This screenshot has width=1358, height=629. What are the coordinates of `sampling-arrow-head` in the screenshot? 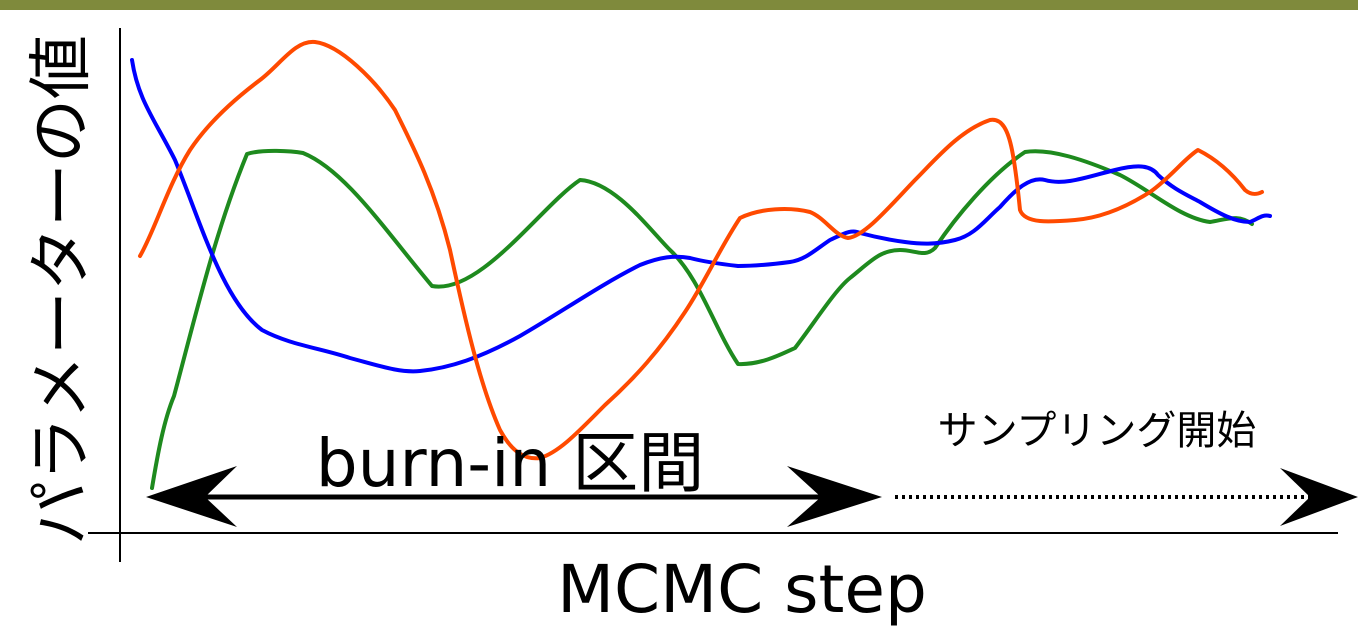 It's located at (1319, 497).